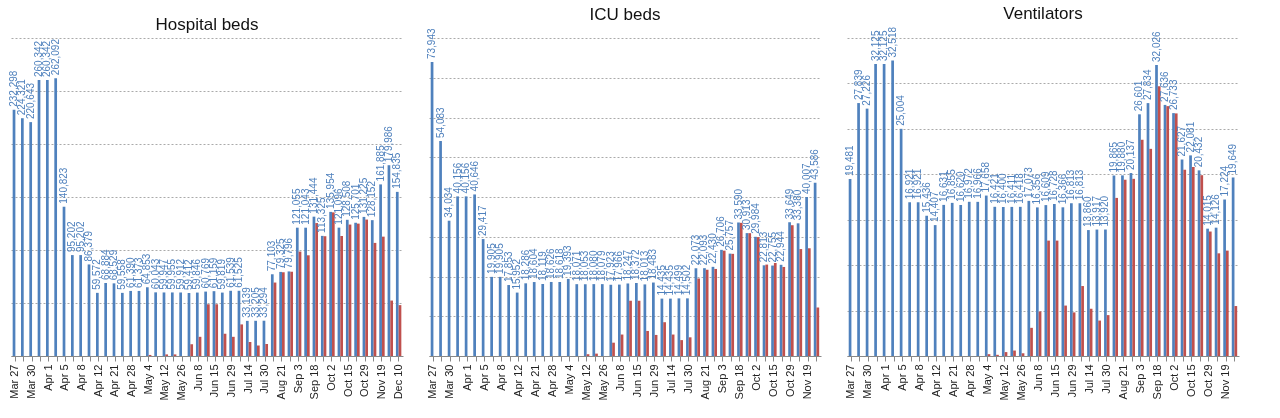 The image size is (1280, 418). Describe the element at coordinates (1122, 382) in the screenshot. I see `x-tick-label: Aug 21` at that location.